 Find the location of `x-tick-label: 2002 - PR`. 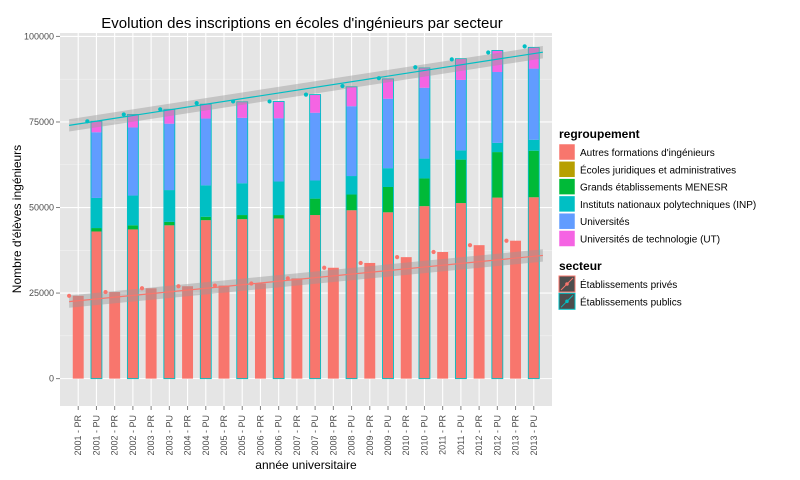

x-tick-label: 2002 - PR is located at coordinates (115, 435).